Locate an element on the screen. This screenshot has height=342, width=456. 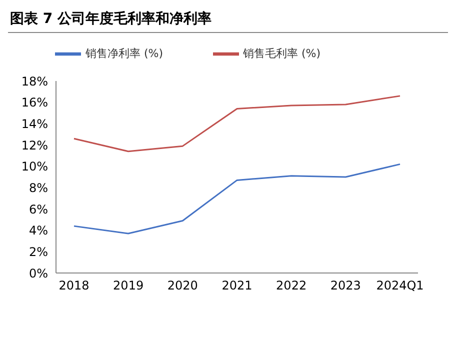
y-tick-label: 18% is located at coordinates (34, 81).